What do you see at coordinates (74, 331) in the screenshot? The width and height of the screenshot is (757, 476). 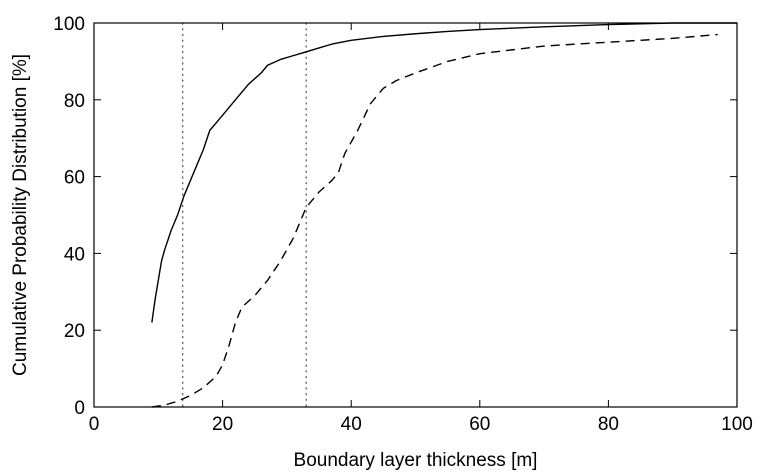 I see `y-tick-label-1: 20` at bounding box center [74, 331].